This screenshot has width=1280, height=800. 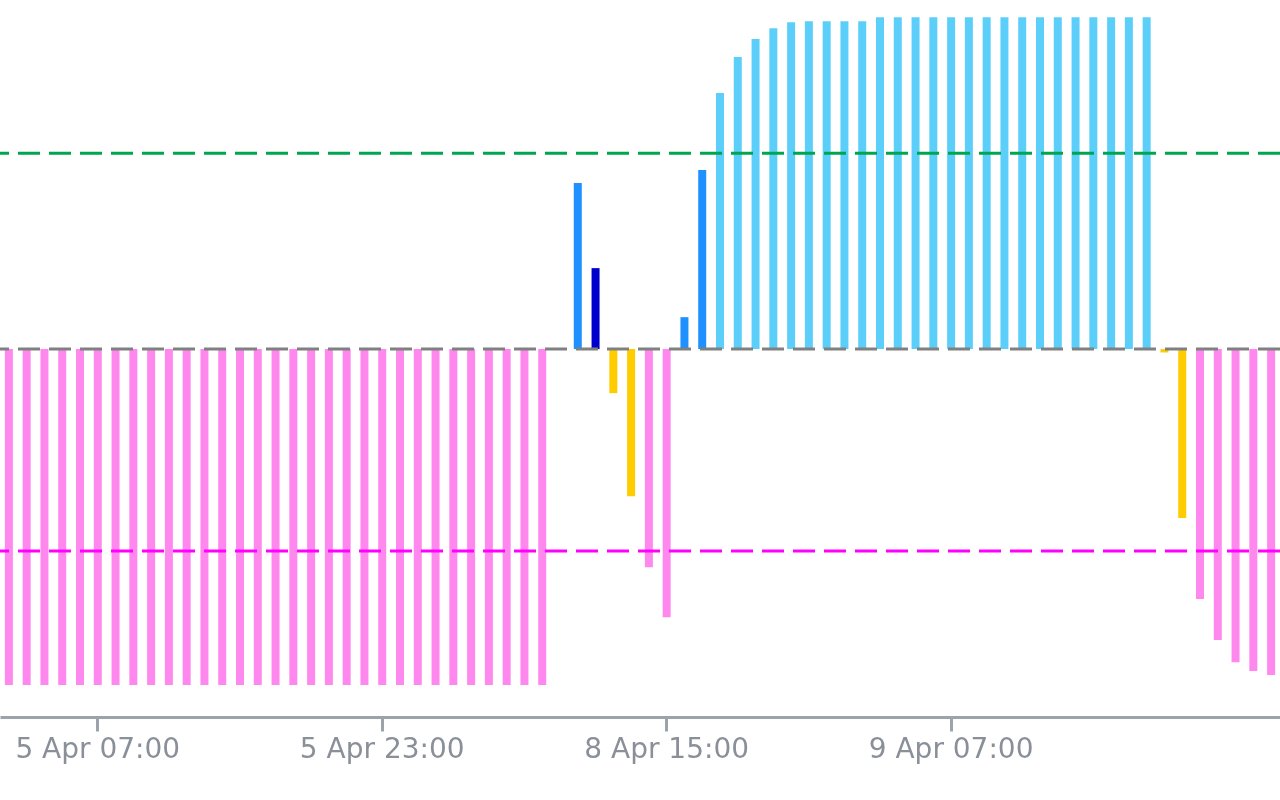 I want to click on x-tick-label: 5 Apr 23:00, so click(x=382, y=748).